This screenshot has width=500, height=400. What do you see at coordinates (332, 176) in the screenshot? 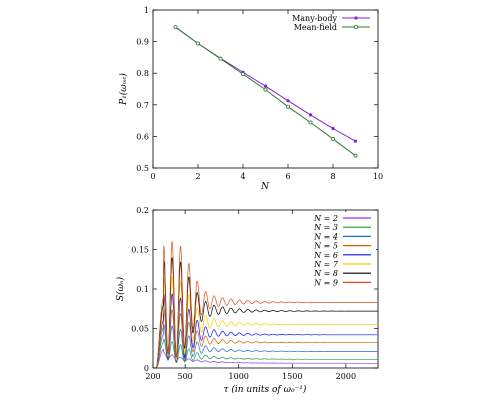
I see `top-x-tick-label: 8` at bounding box center [332, 176].